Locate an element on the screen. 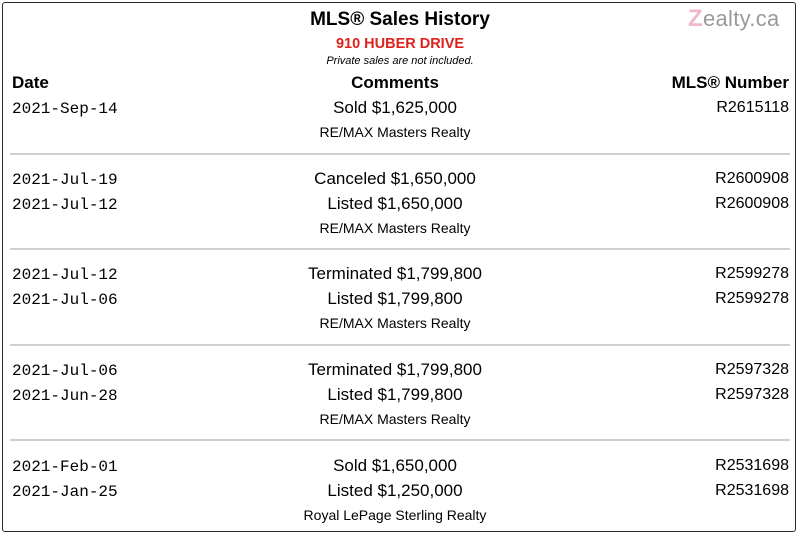 The image size is (800, 536). page-title: MLS® Sales History is located at coordinates (400, 19).